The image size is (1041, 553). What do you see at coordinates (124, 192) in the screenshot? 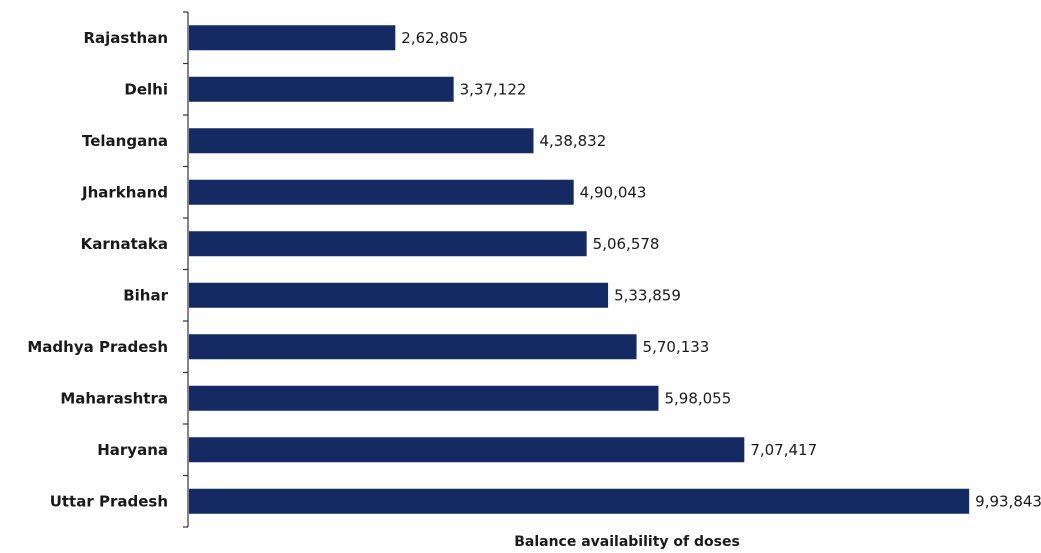
I see `category-label-jharkhand: Jharkhand` at bounding box center [124, 192].